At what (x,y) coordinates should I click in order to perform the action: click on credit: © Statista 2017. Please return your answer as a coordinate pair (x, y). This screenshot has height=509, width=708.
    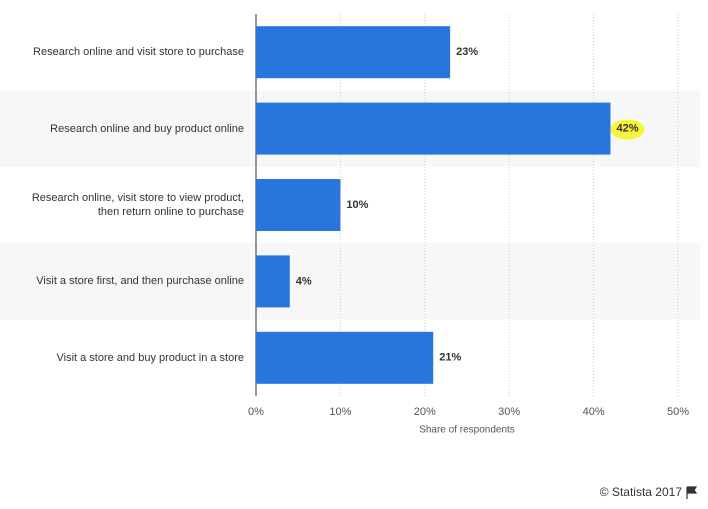
    Looking at the image, I should click on (641, 492).